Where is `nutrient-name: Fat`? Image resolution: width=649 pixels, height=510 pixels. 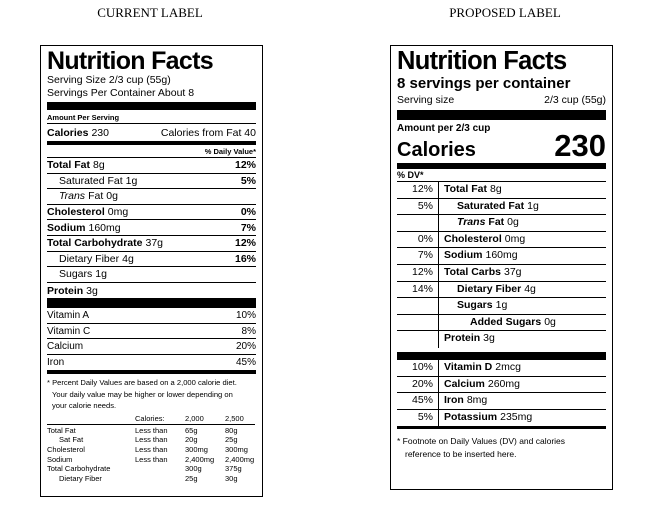 nutrient-name: Fat is located at coordinates (96, 196).